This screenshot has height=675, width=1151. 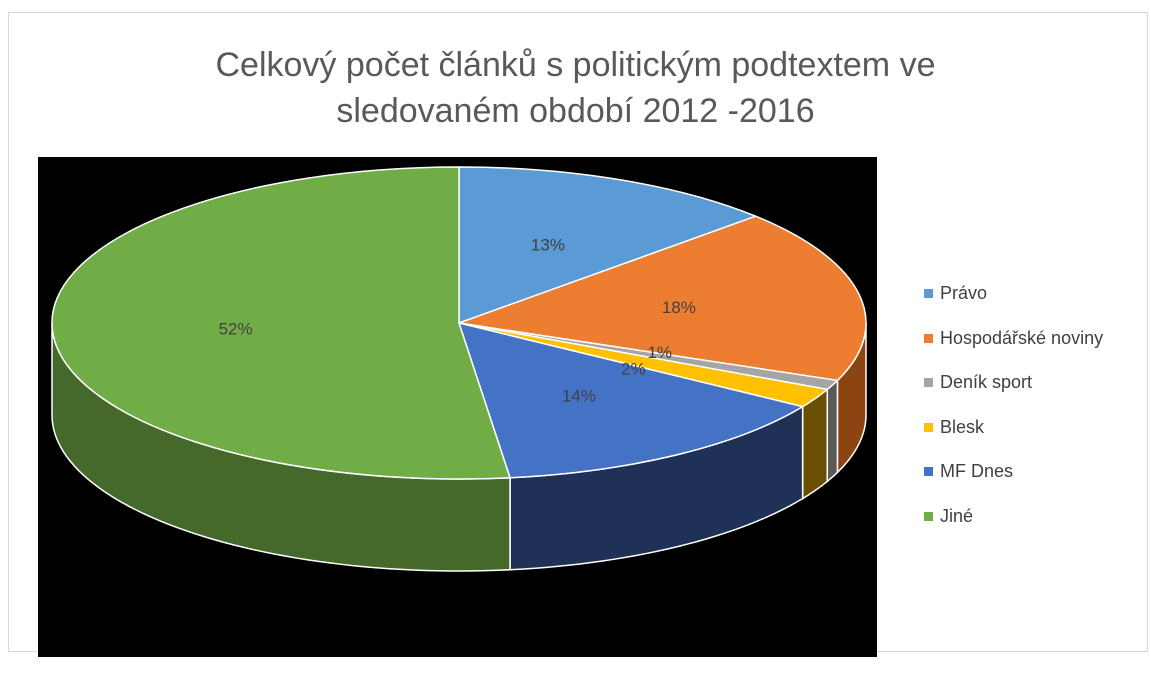 What do you see at coordinates (1035, 382) in the screenshot?
I see `legend-item-deník-sport: Deník sport` at bounding box center [1035, 382].